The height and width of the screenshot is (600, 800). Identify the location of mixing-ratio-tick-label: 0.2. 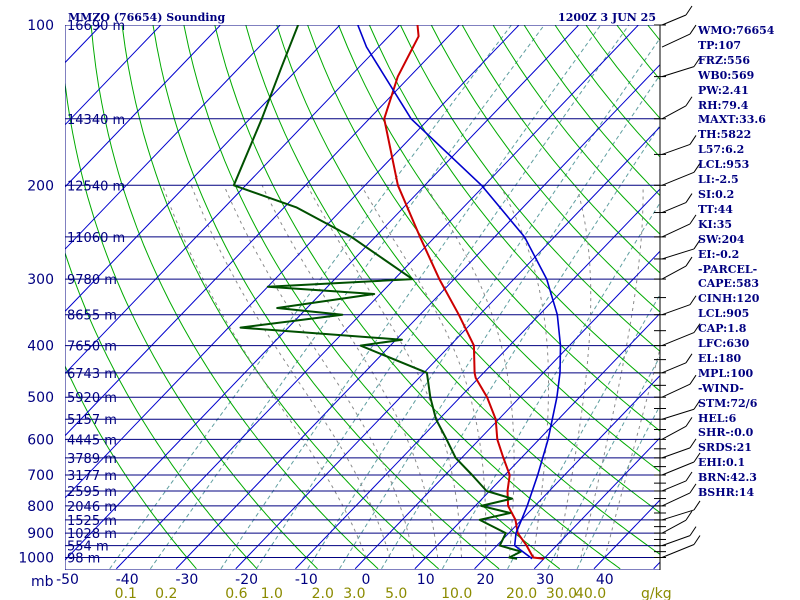
(166, 593).